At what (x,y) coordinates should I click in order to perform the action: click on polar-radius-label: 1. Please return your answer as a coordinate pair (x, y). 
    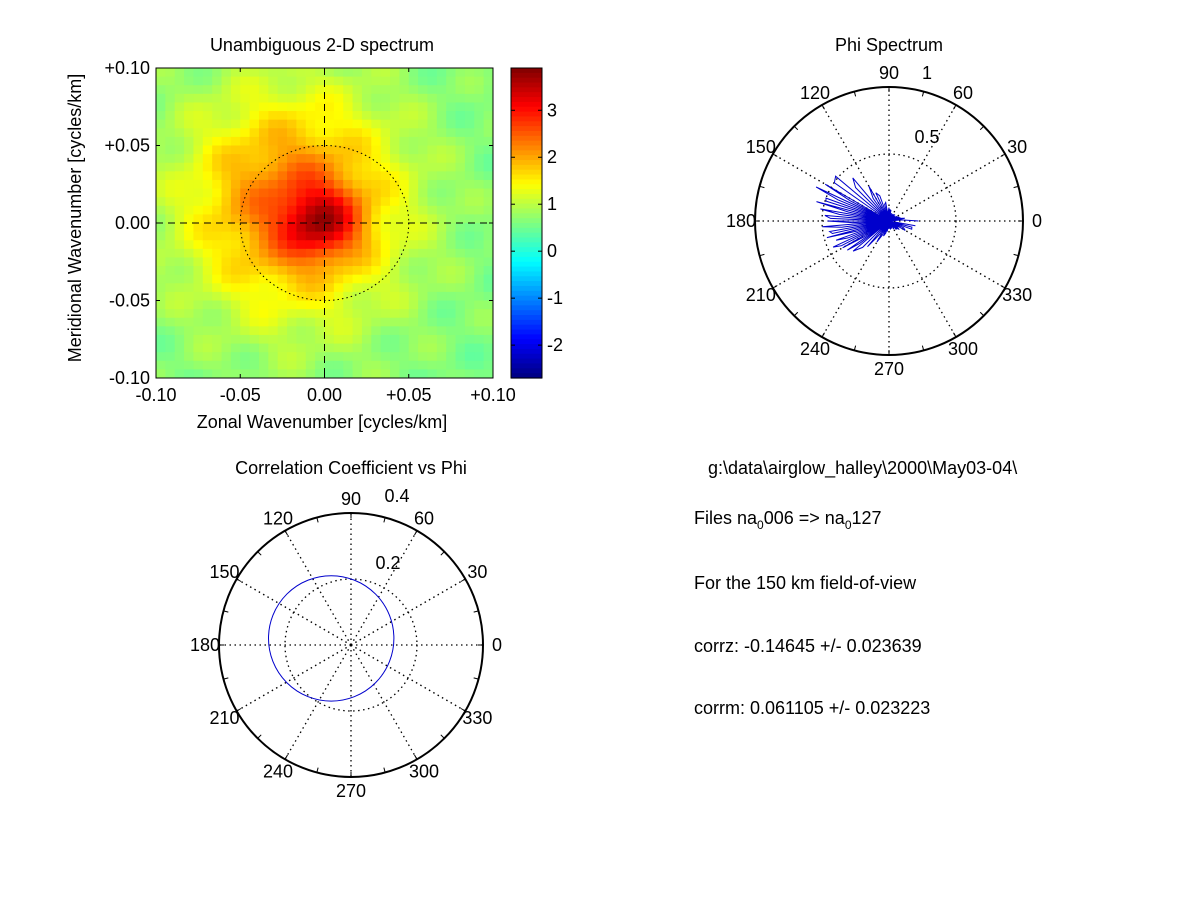
    Looking at the image, I should click on (927, 73).